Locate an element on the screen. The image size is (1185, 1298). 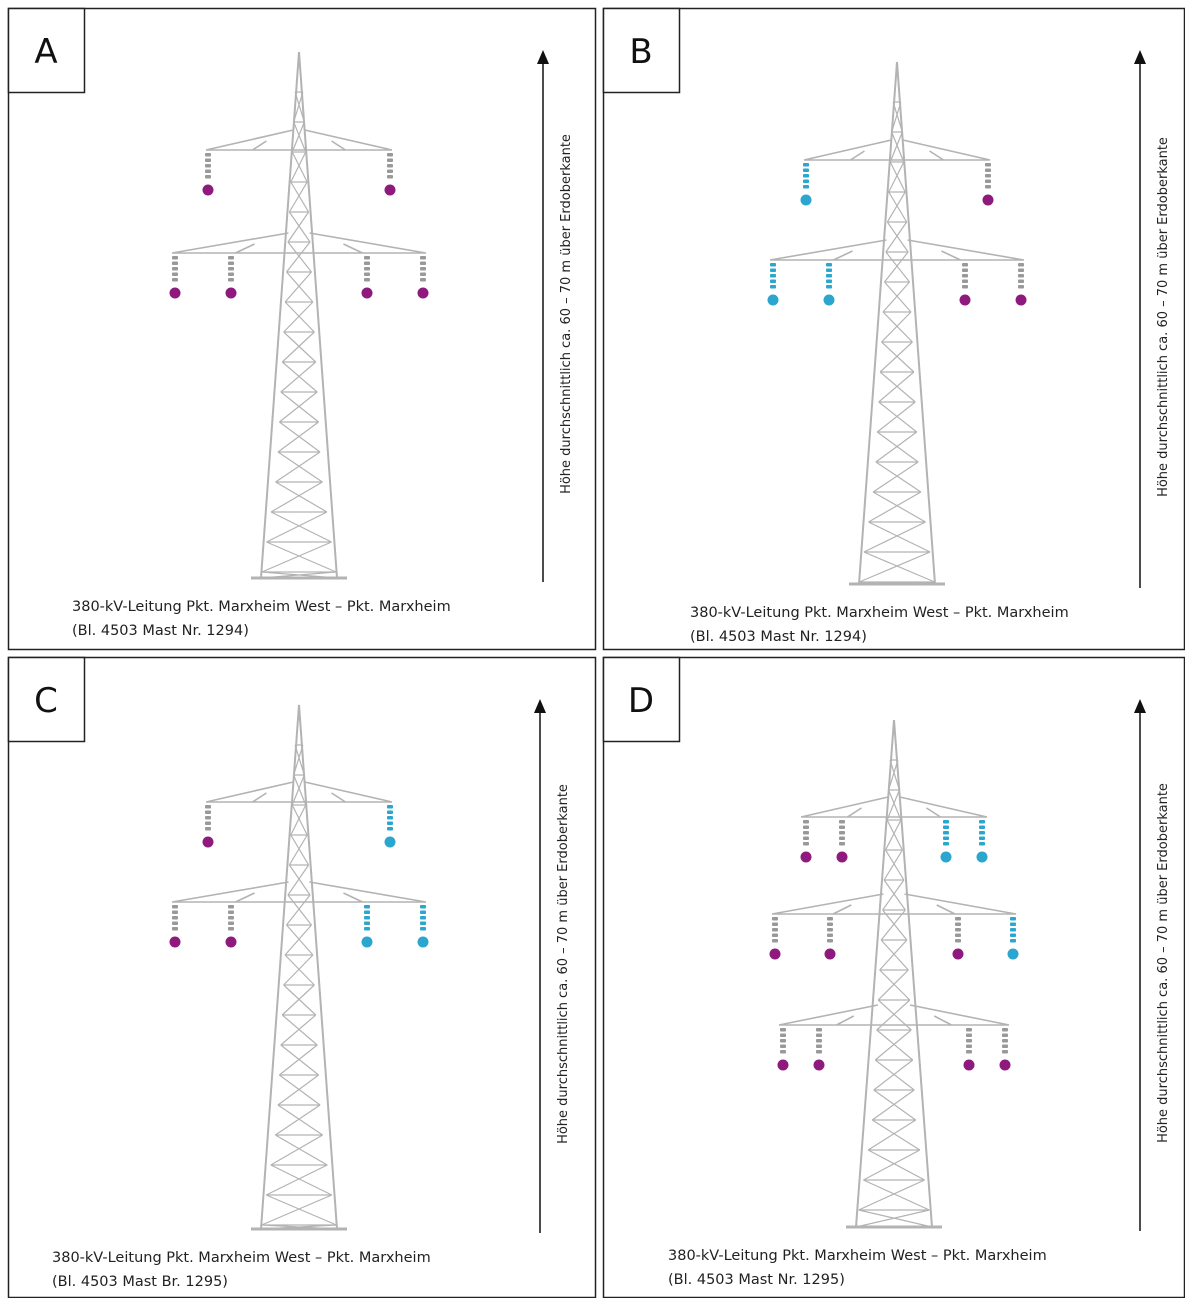
pylon is located at coordinates (897, 323).